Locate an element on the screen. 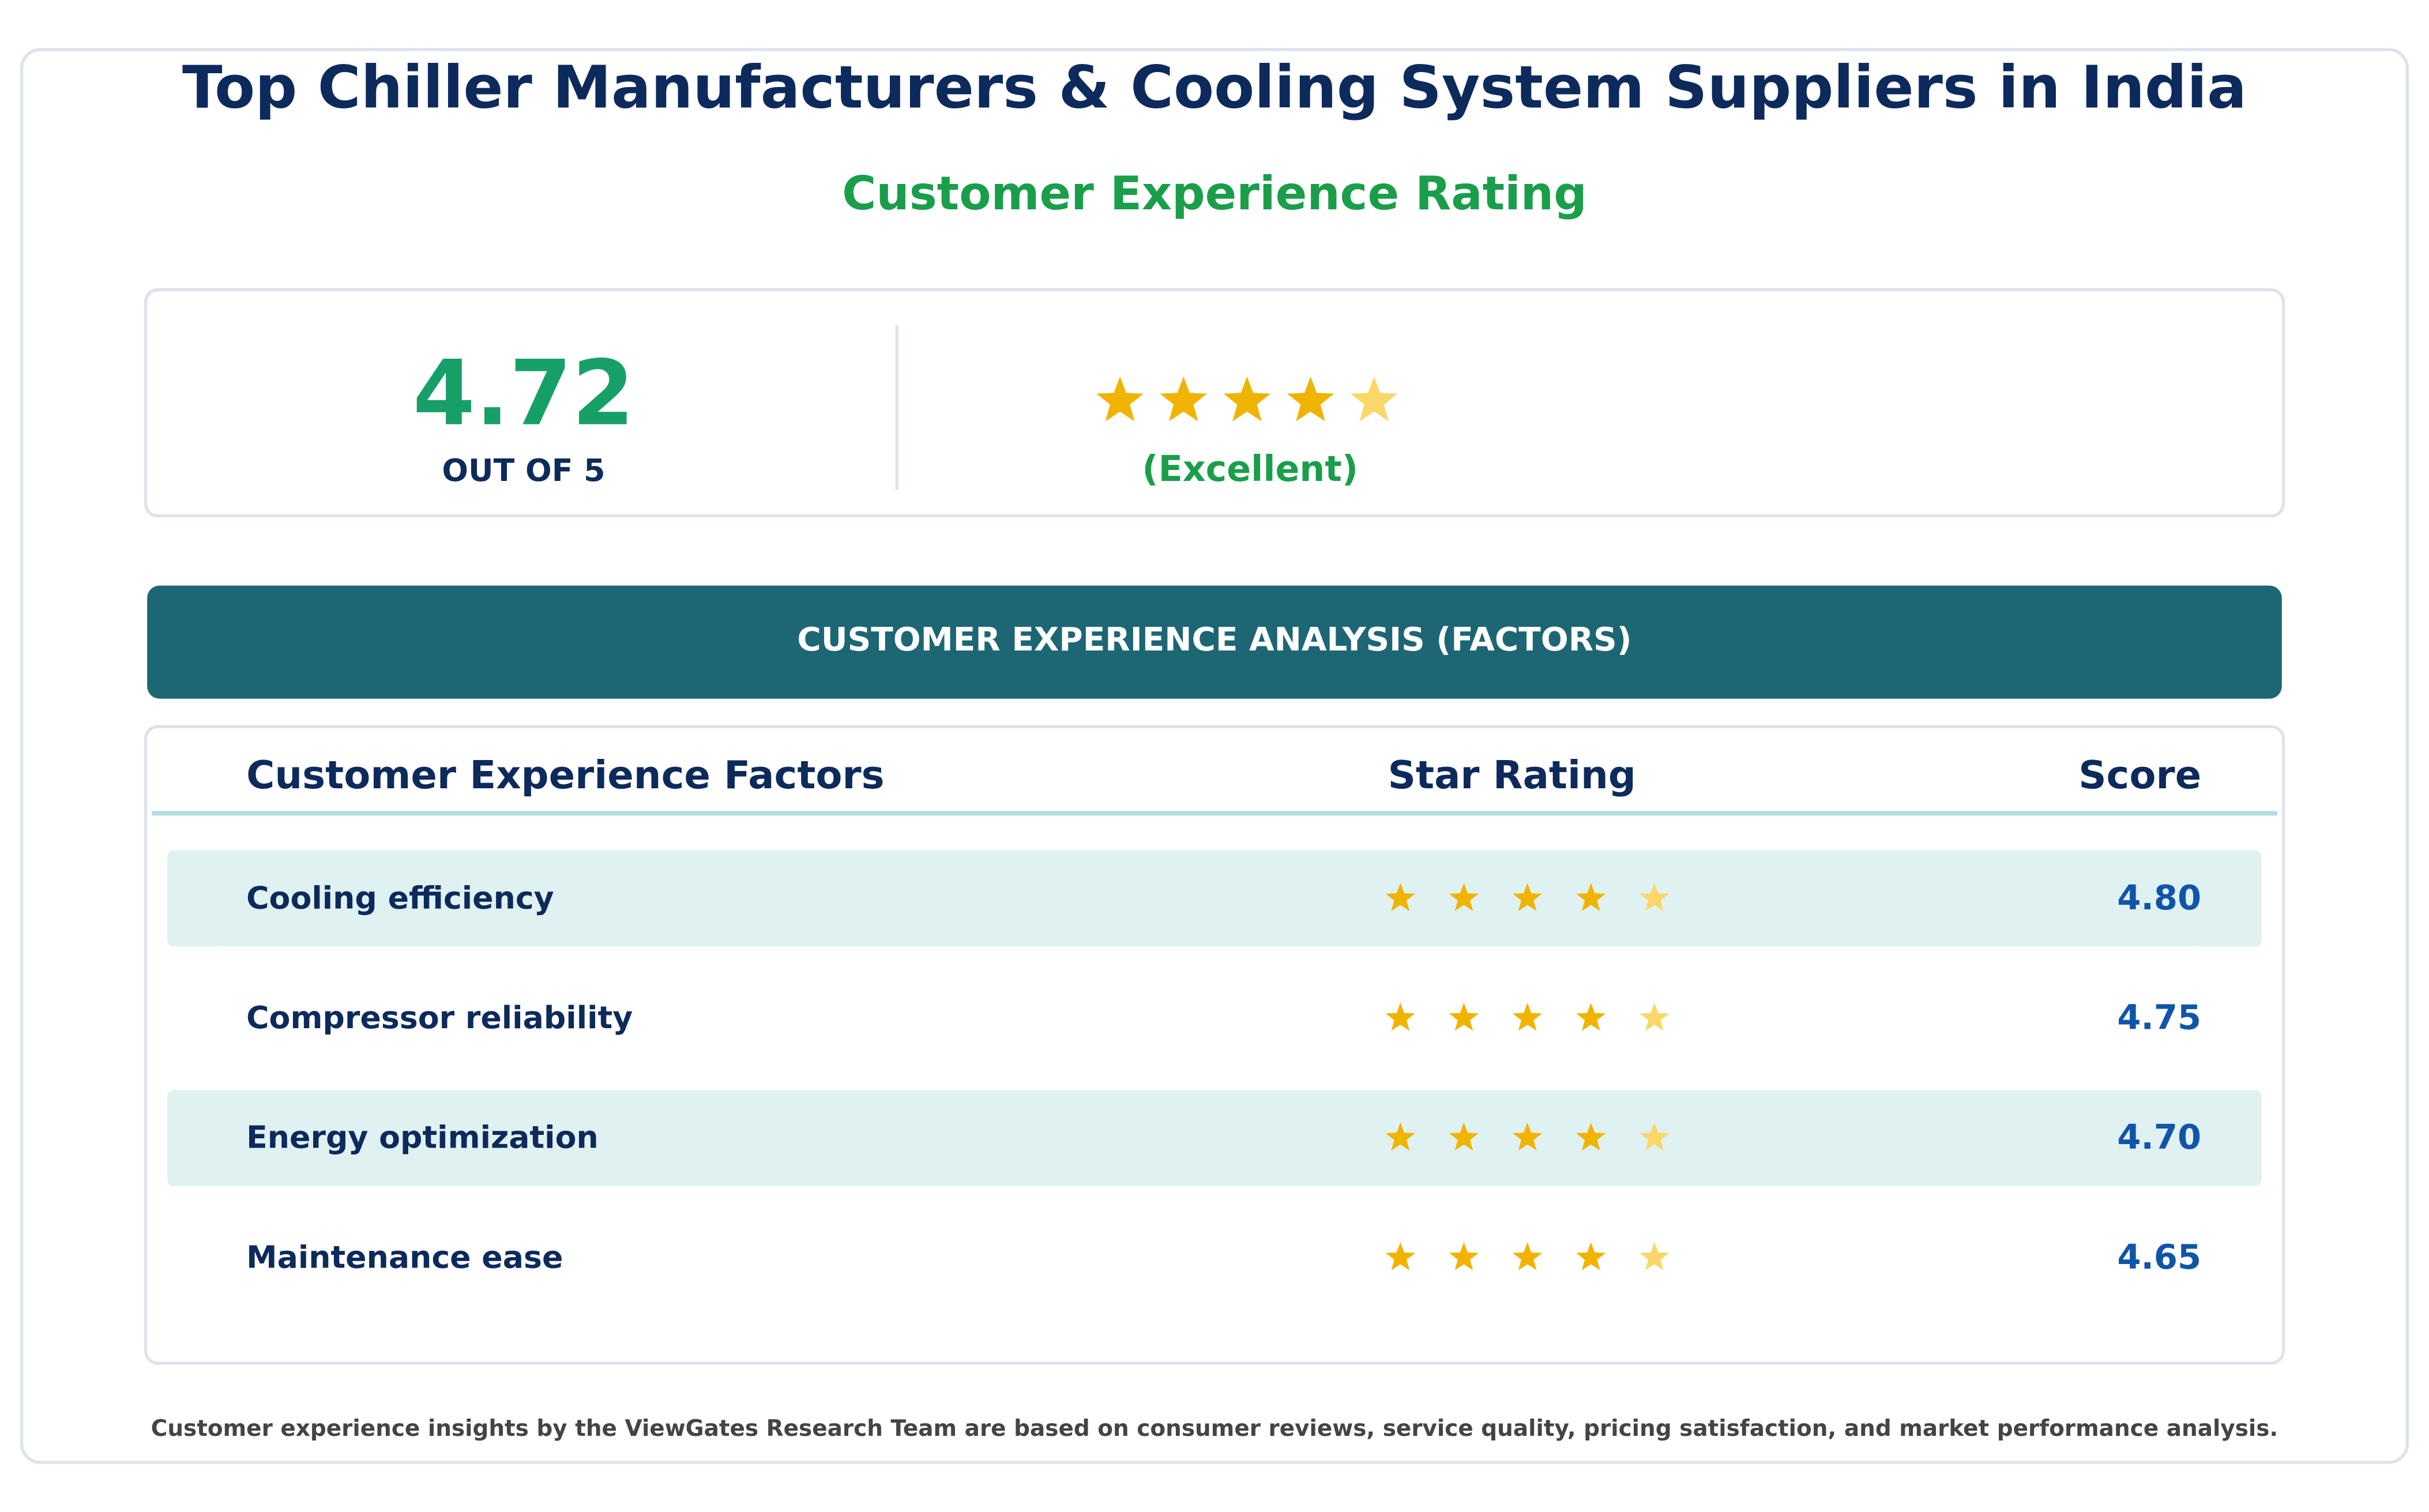 The height and width of the screenshot is (1512, 2429). verdict: (Excellent) is located at coordinates (1250, 469).